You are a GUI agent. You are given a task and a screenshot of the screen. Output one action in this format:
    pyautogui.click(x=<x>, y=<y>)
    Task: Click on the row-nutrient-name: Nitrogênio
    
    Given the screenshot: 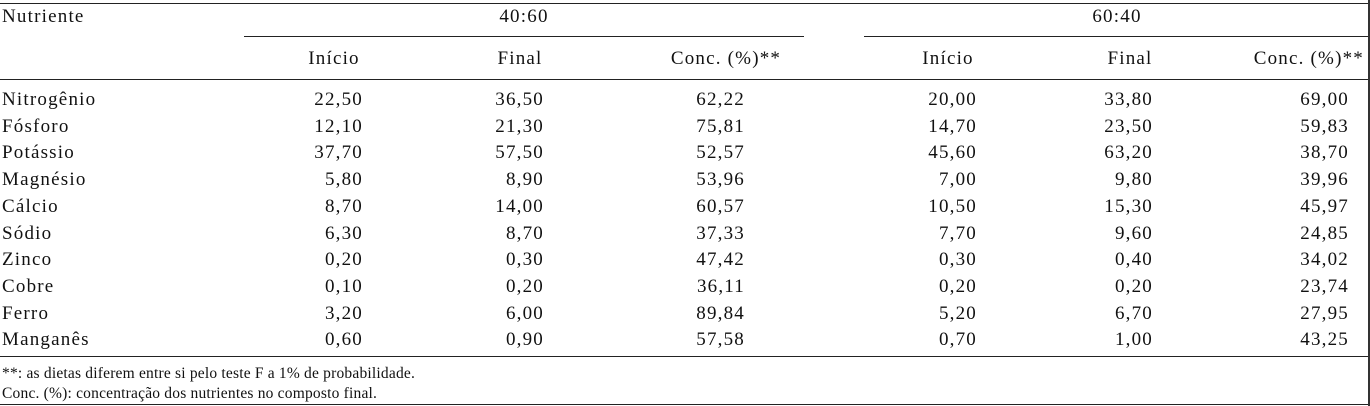 What is the action you would take?
    pyautogui.click(x=49, y=99)
    